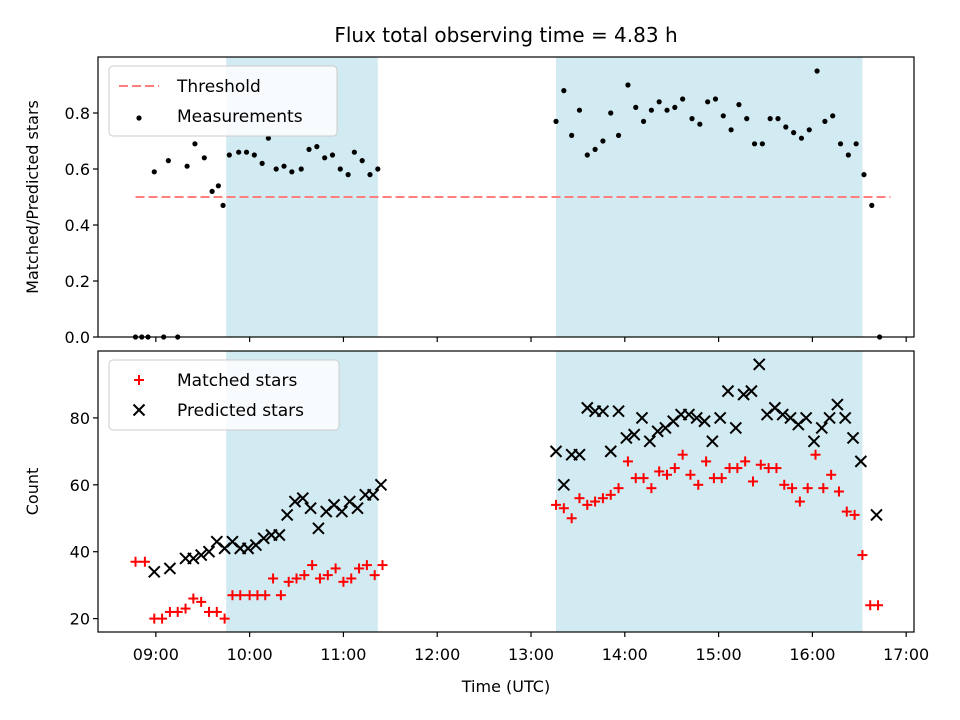  Describe the element at coordinates (139, 118) in the screenshot. I see `legend-swatch-dot` at that location.